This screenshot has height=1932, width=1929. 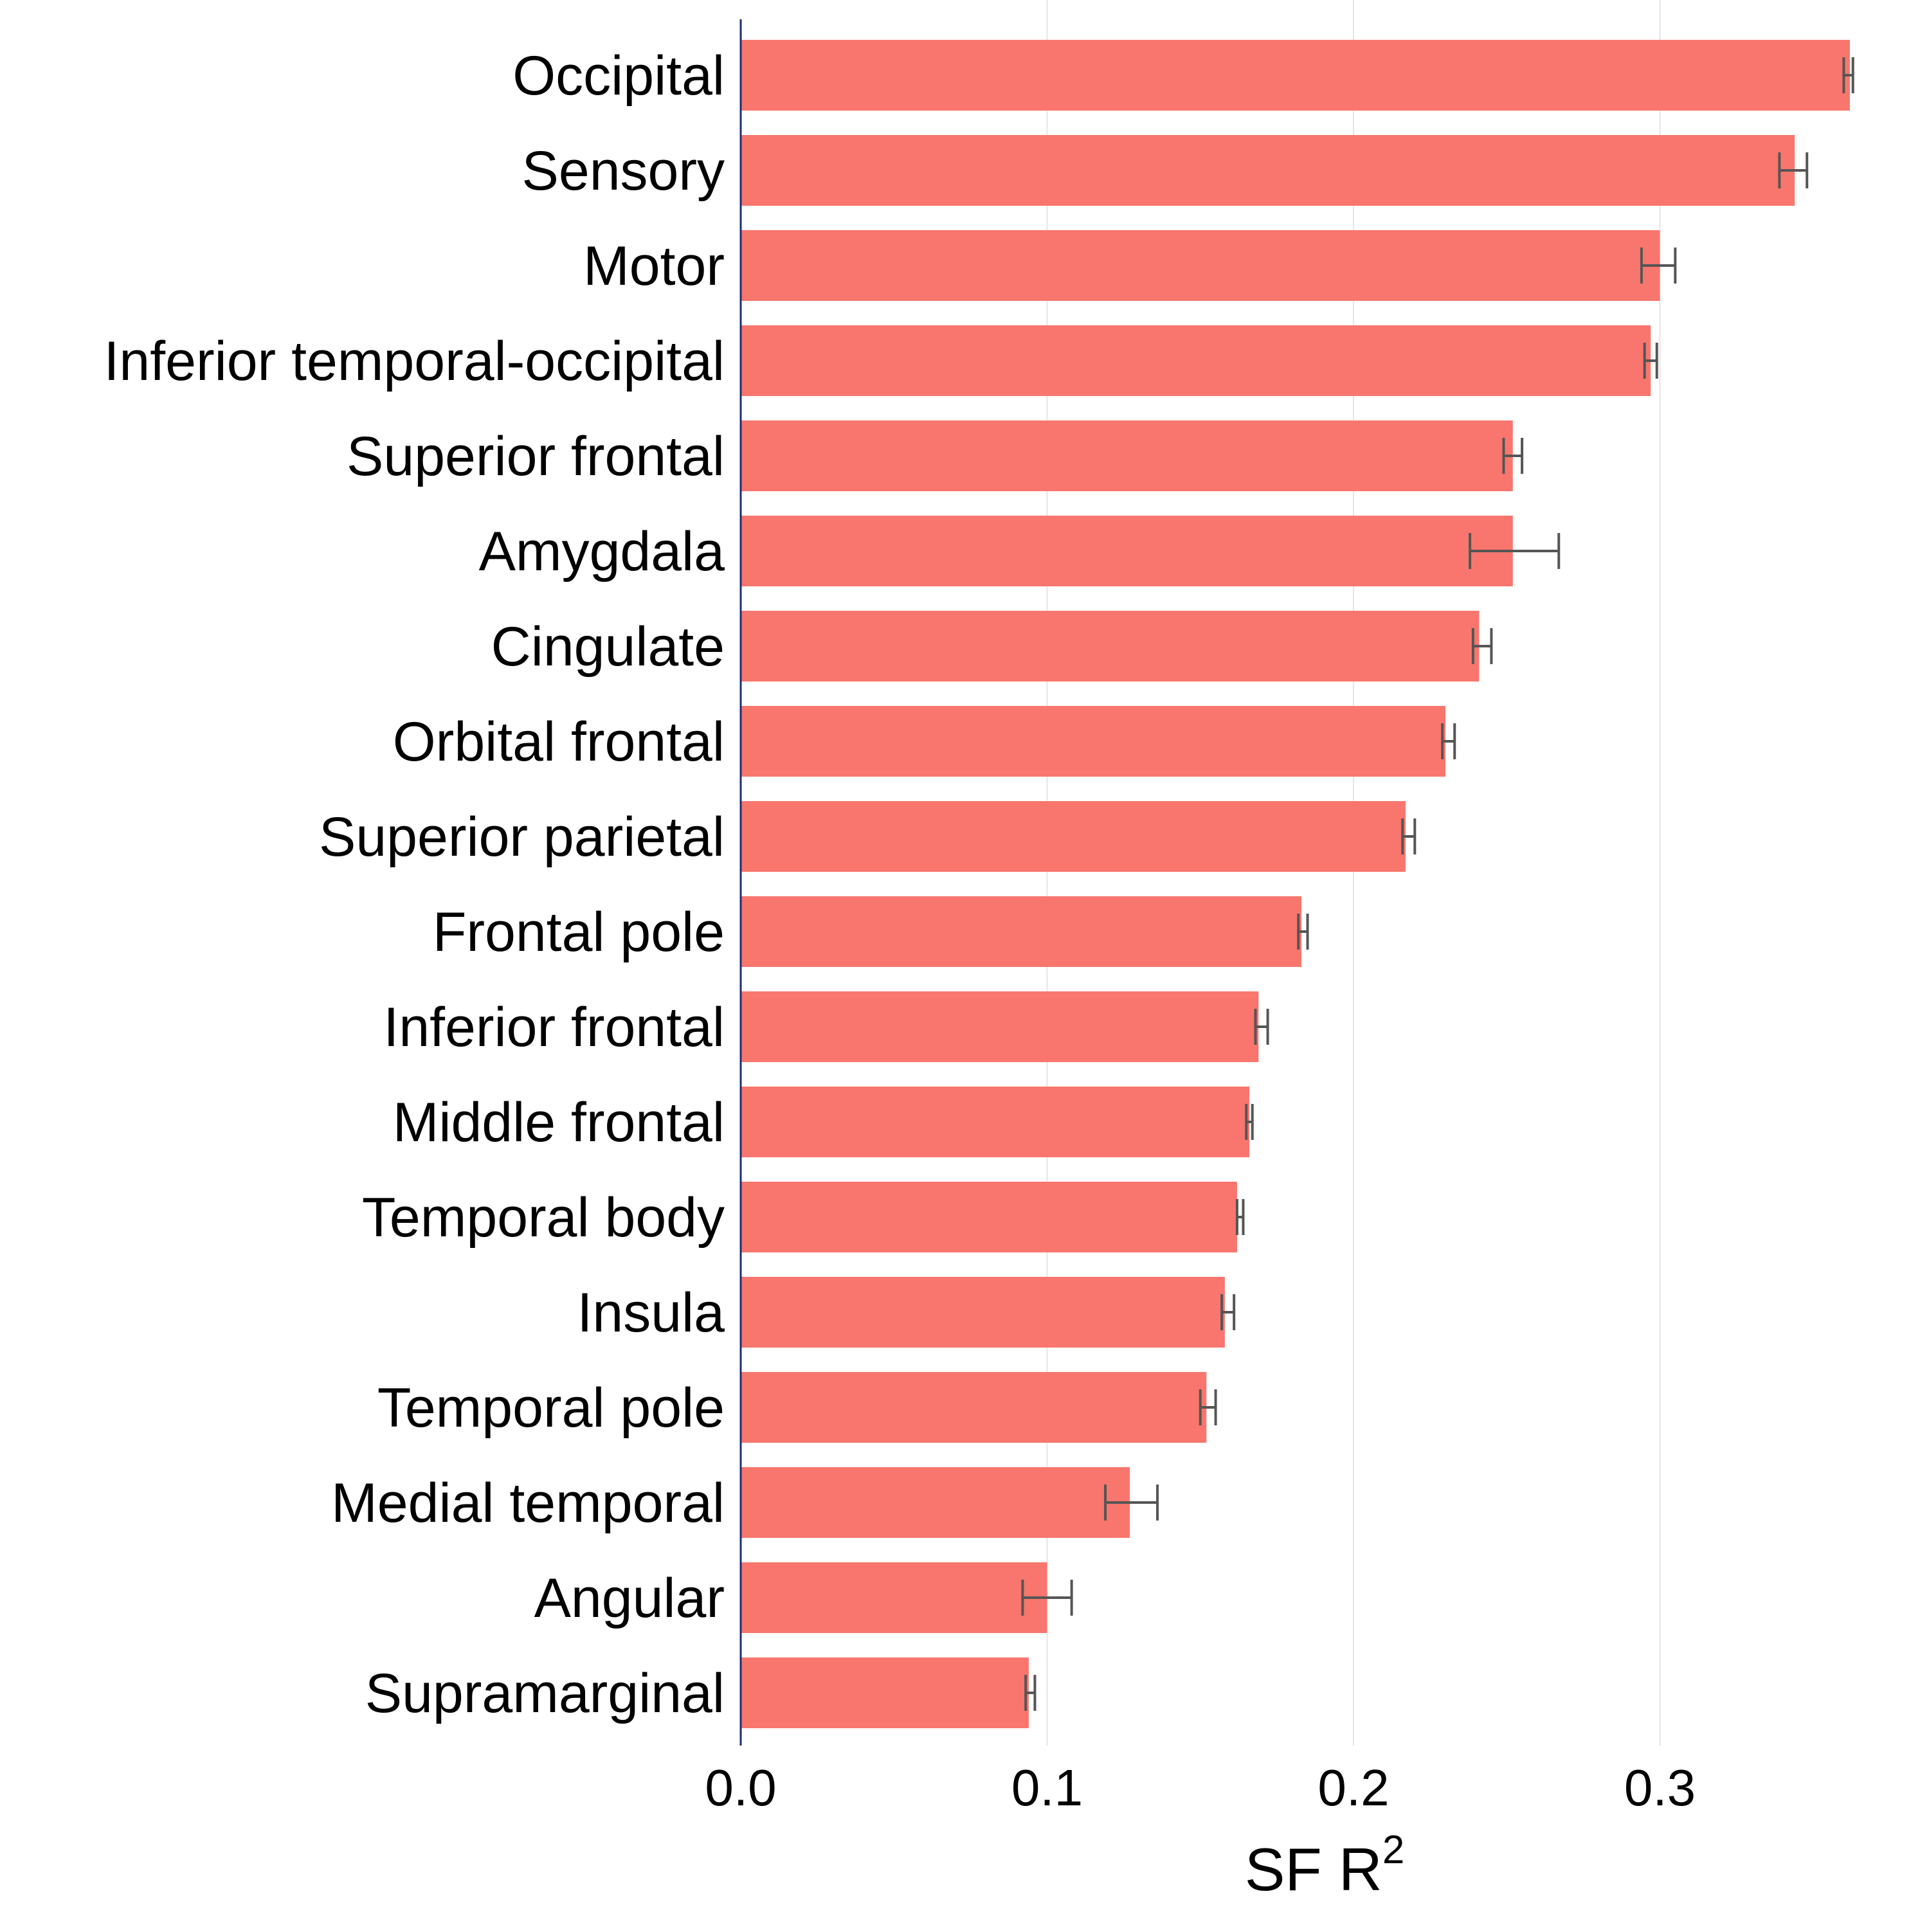 What do you see at coordinates (551, 1408) in the screenshot?
I see `category-label: Temporal pole` at bounding box center [551, 1408].